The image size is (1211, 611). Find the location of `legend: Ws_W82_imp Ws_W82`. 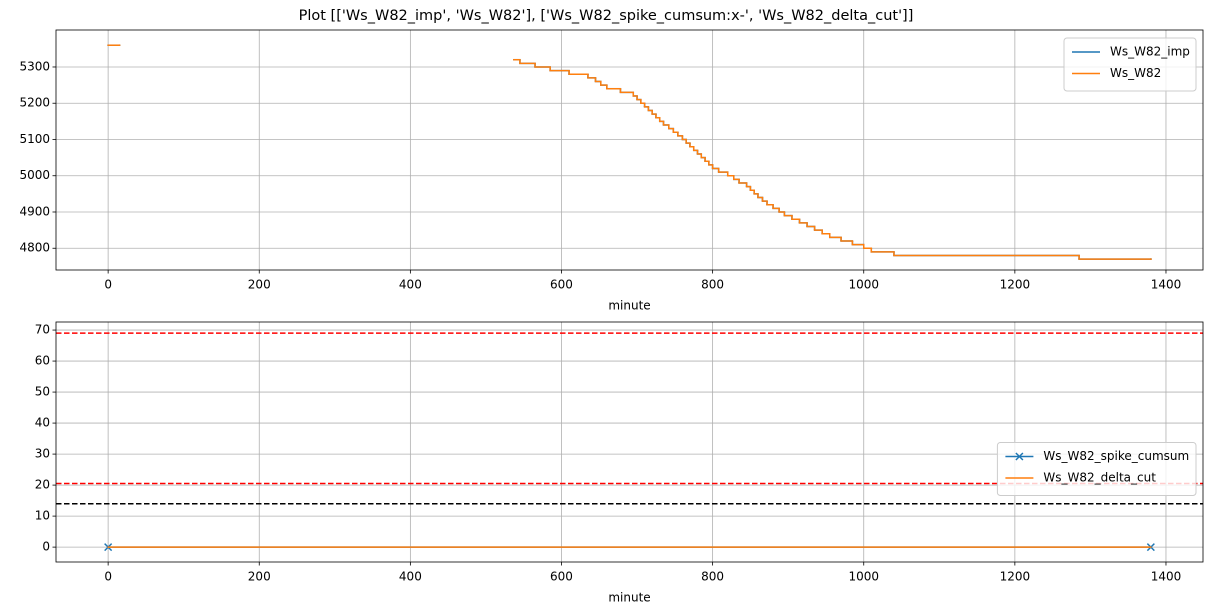

legend: Ws_W82_imp Ws_W82 is located at coordinates (1130, 64).